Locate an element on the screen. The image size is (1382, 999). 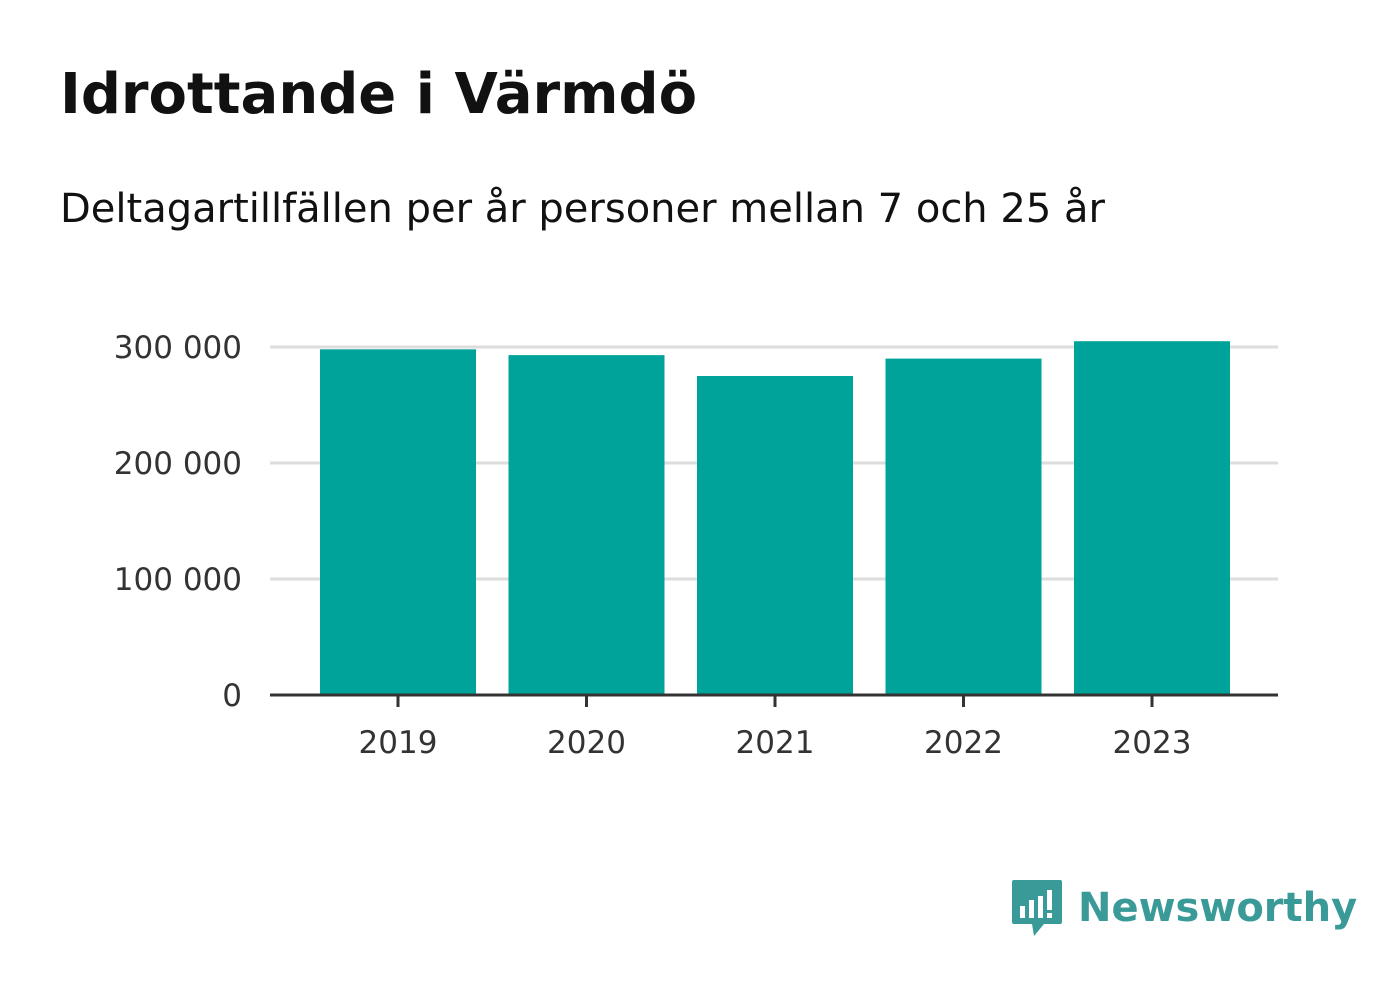
brand-logo: Newsworthy is located at coordinates (1183, 908).